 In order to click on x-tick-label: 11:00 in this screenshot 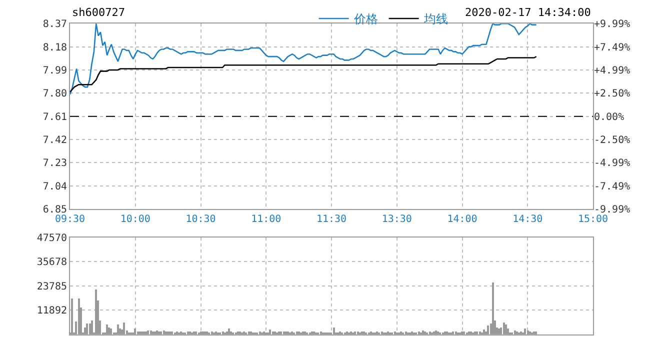, I will do `click(266, 220)`.